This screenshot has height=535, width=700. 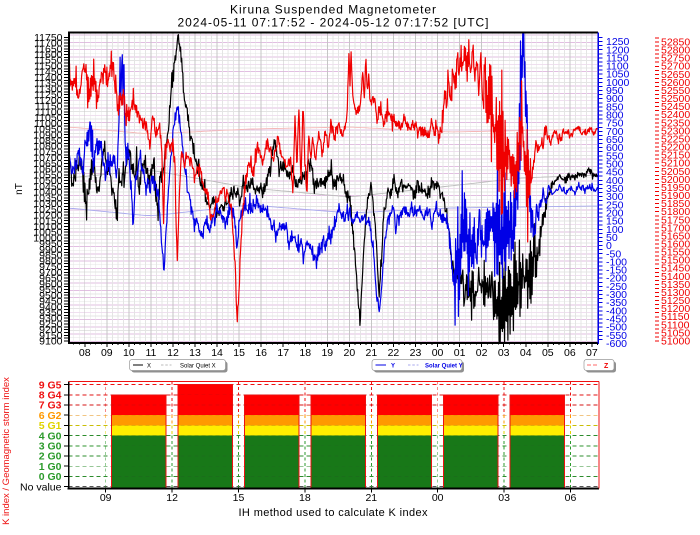 I want to click on svg-text: 51550, so click(x=675, y=253).